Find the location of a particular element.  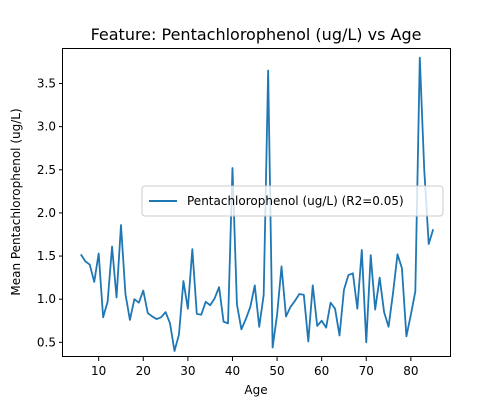

x-tick-label: 60 is located at coordinates (321, 371).